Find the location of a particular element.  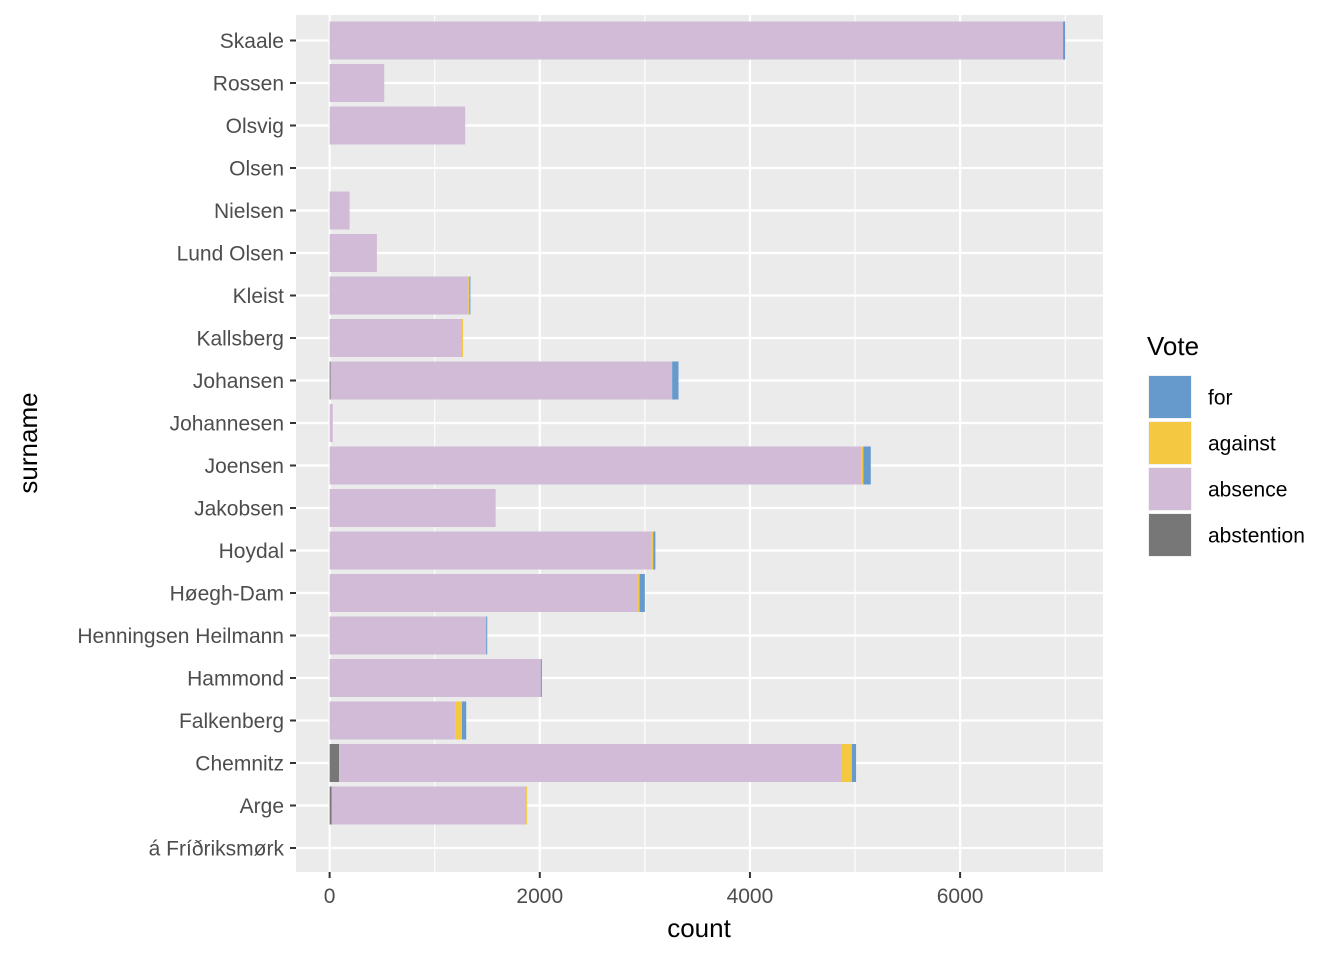

y-tick-label: Olsen is located at coordinates (256, 169).